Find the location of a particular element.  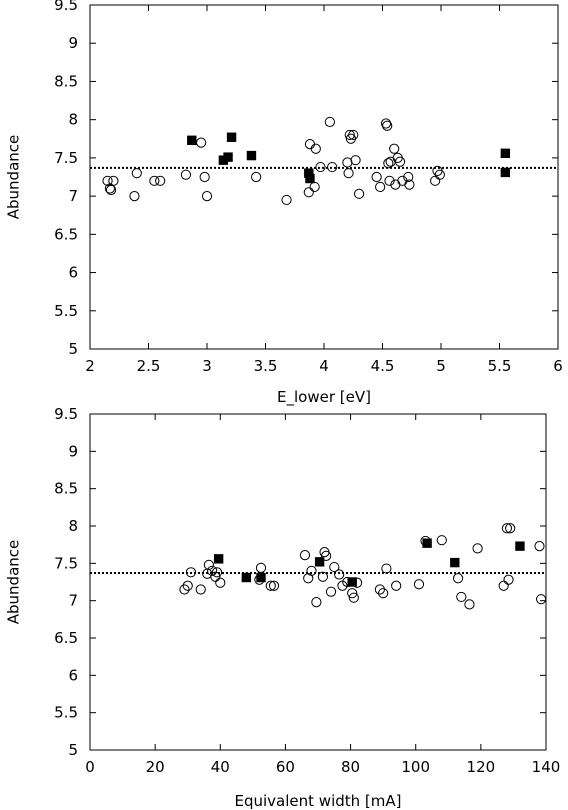

y-tick-label: 9 is located at coordinates (73, 43).